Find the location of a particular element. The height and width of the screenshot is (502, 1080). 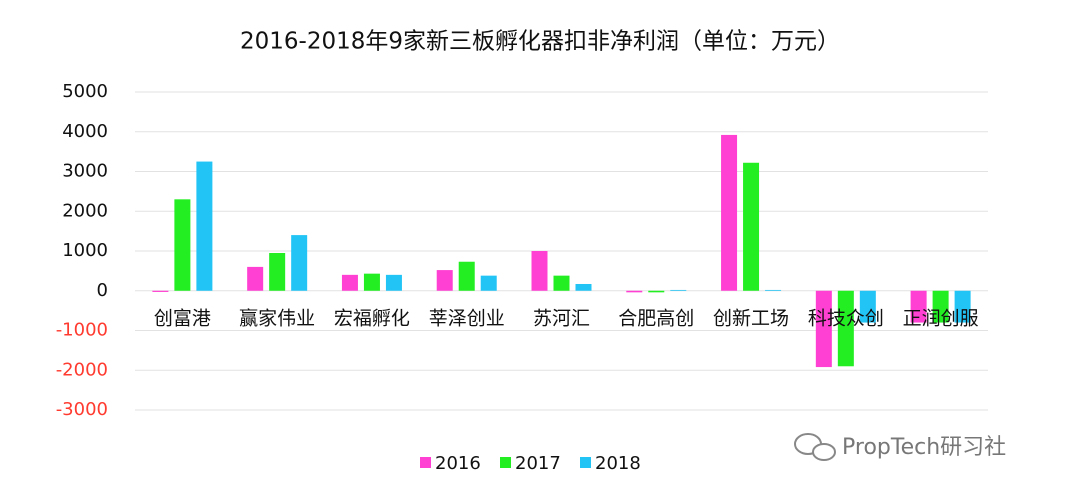

watermark: PropTech研习社 is located at coordinates (900, 447).